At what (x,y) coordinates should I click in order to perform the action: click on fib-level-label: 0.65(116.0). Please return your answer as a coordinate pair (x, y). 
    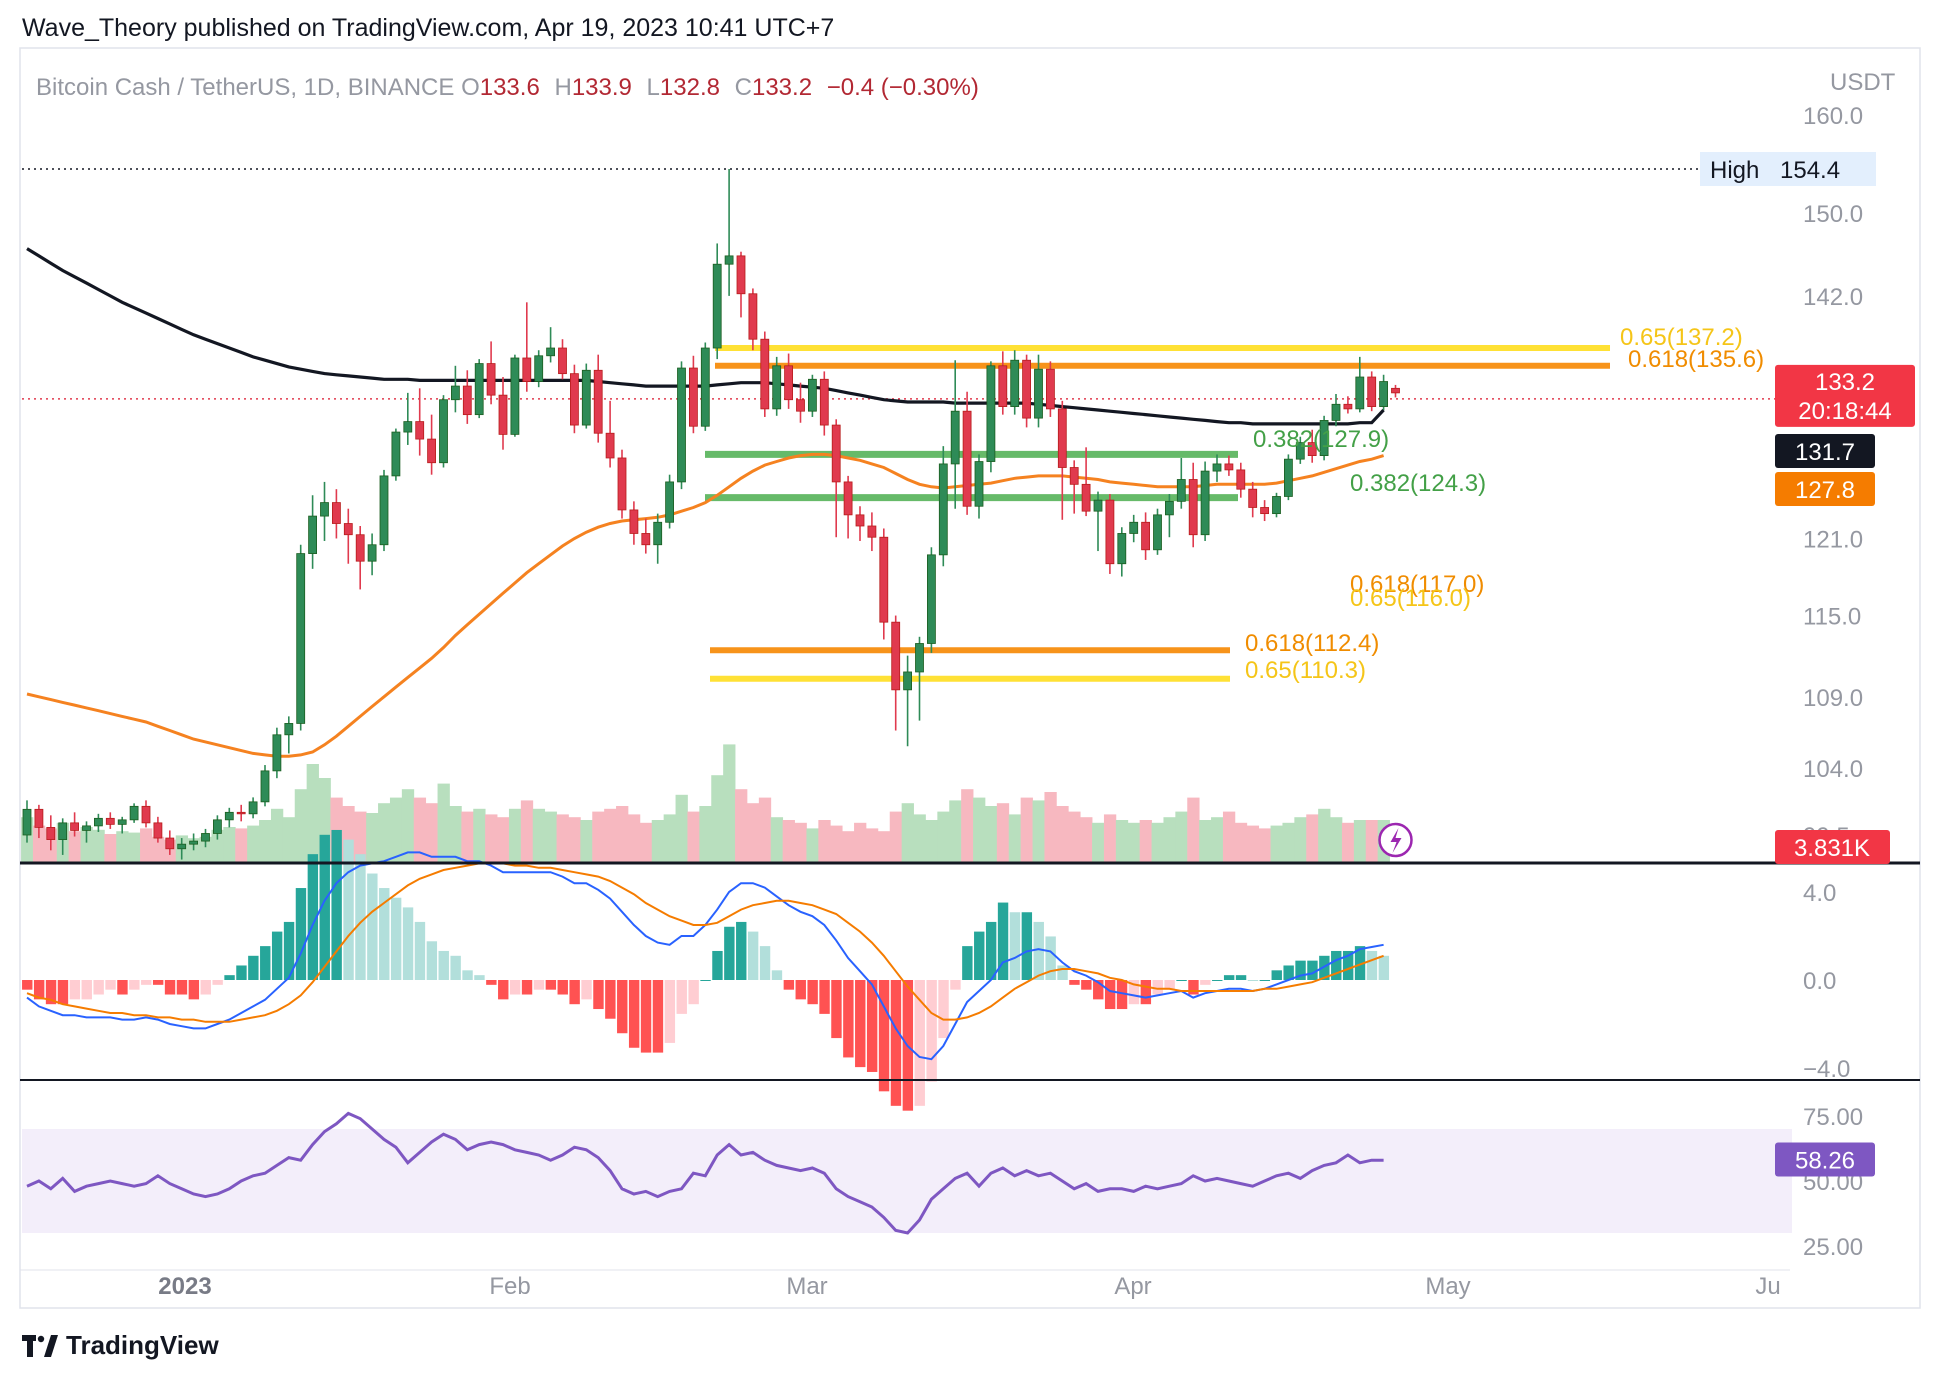
    Looking at the image, I should click on (1410, 598).